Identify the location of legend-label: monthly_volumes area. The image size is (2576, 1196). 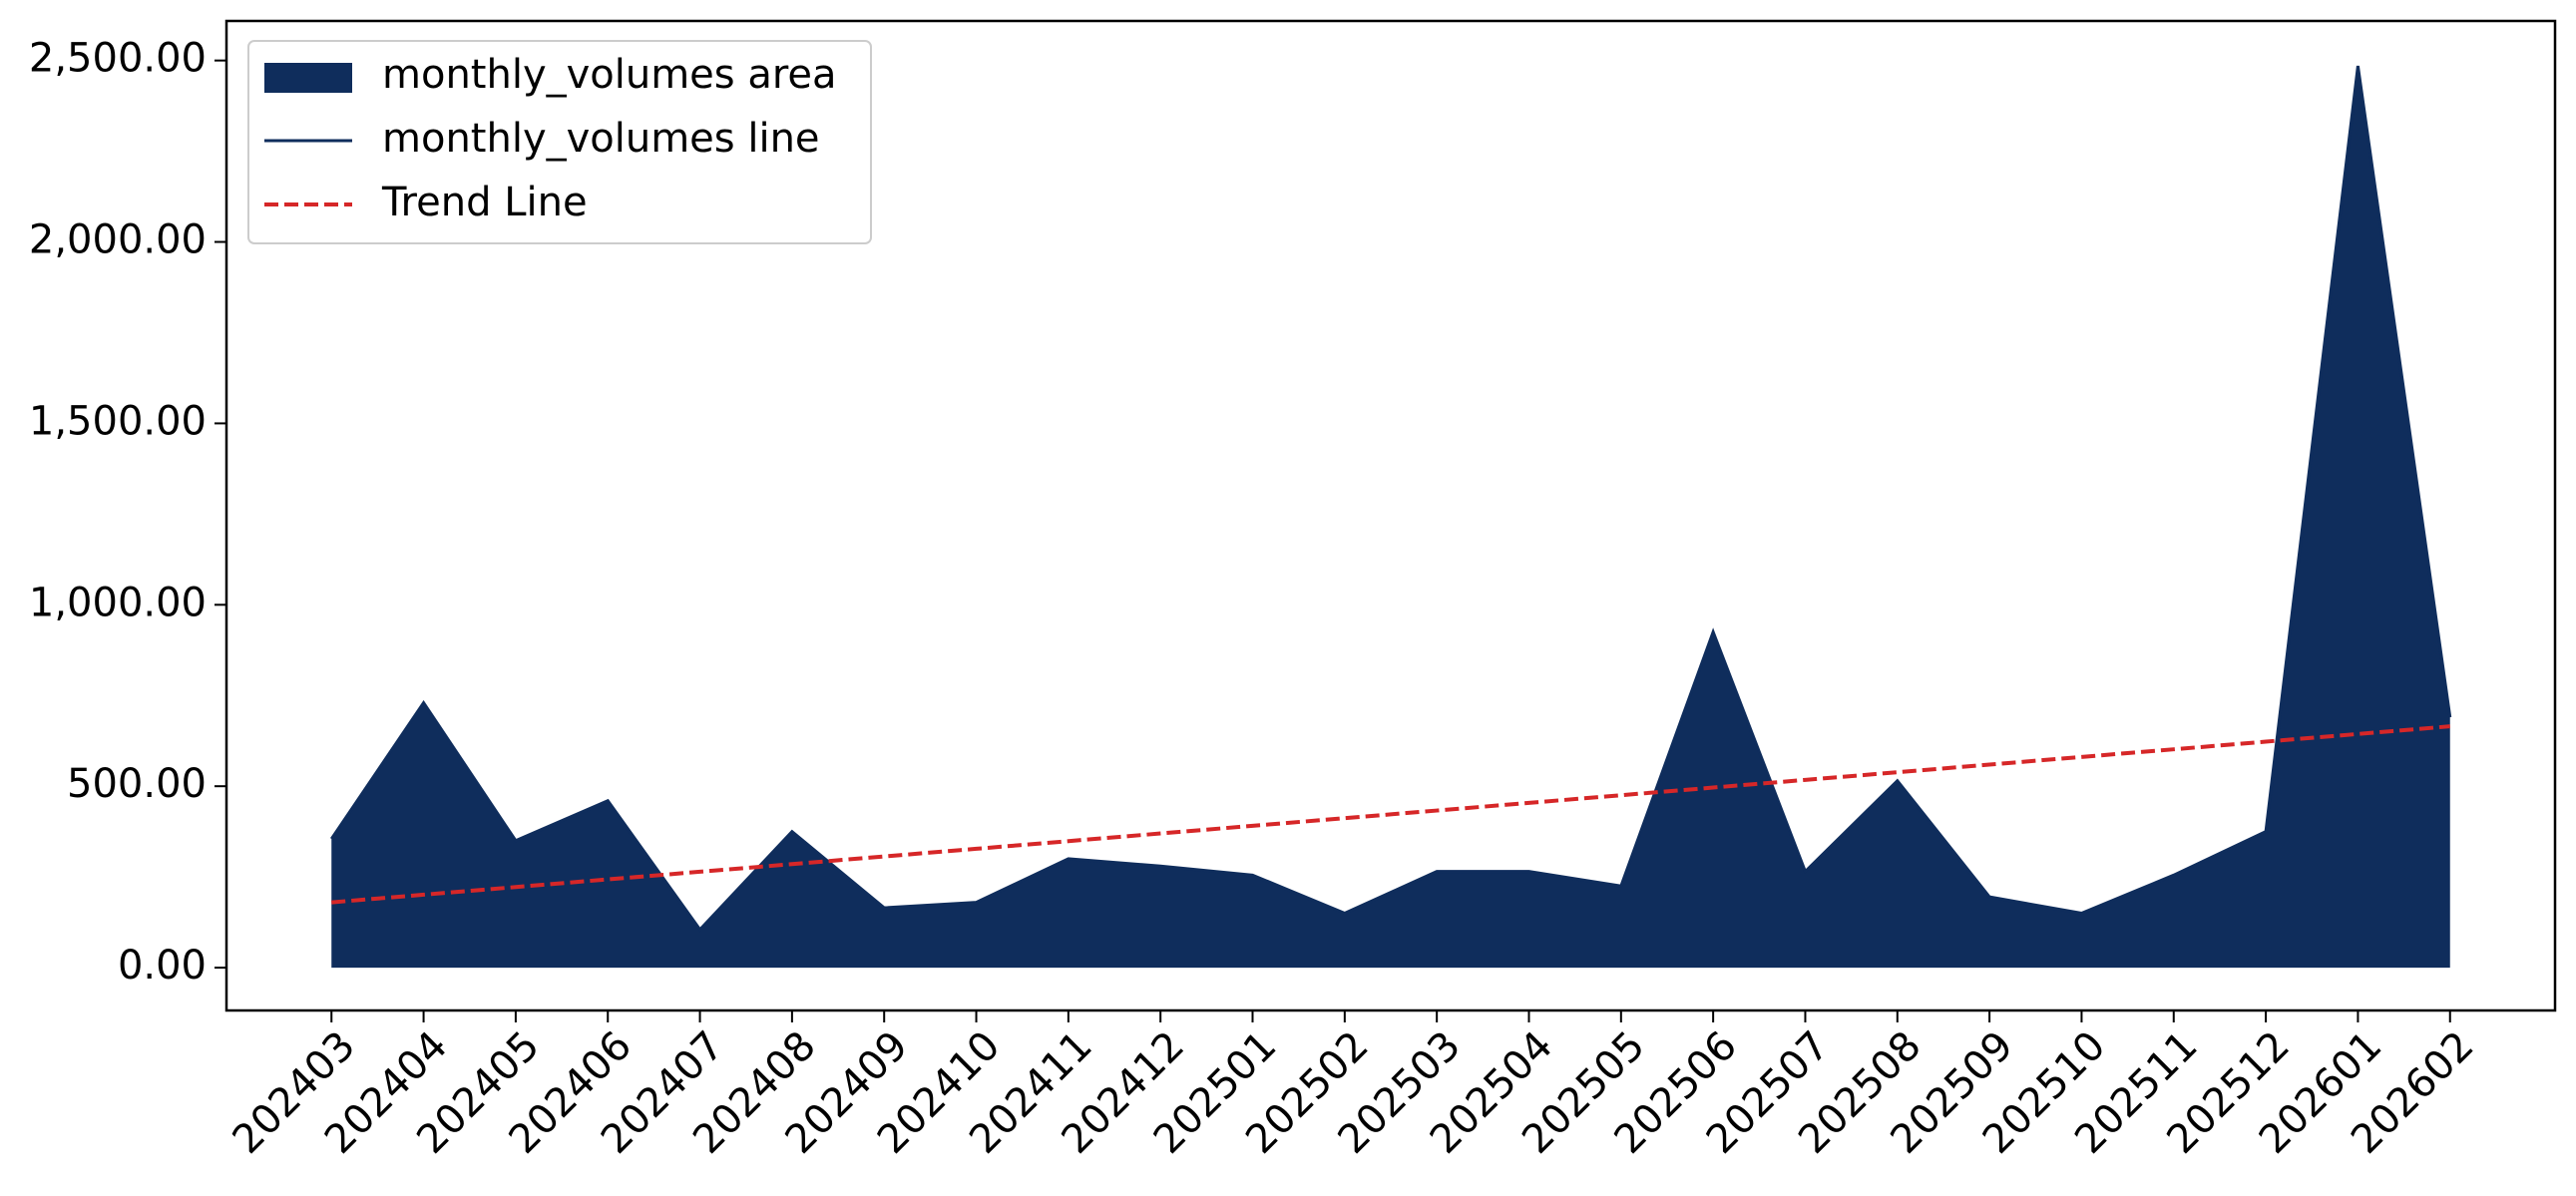
(609, 75).